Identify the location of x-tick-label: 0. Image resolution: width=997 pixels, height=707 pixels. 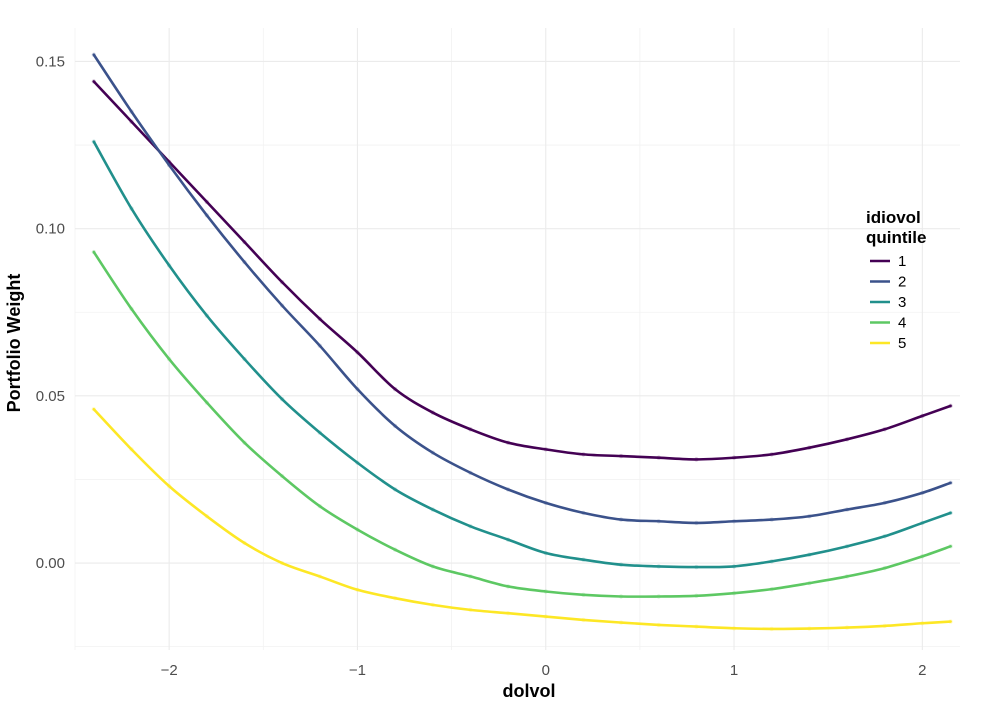
(546, 670).